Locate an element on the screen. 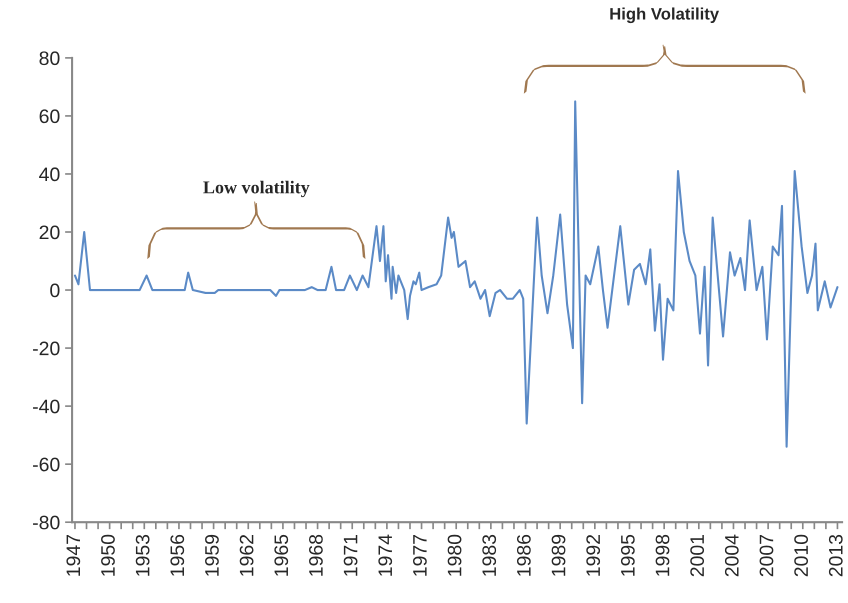 The width and height of the screenshot is (848, 603). x-tick-label: 1980 is located at coordinates (455, 555).